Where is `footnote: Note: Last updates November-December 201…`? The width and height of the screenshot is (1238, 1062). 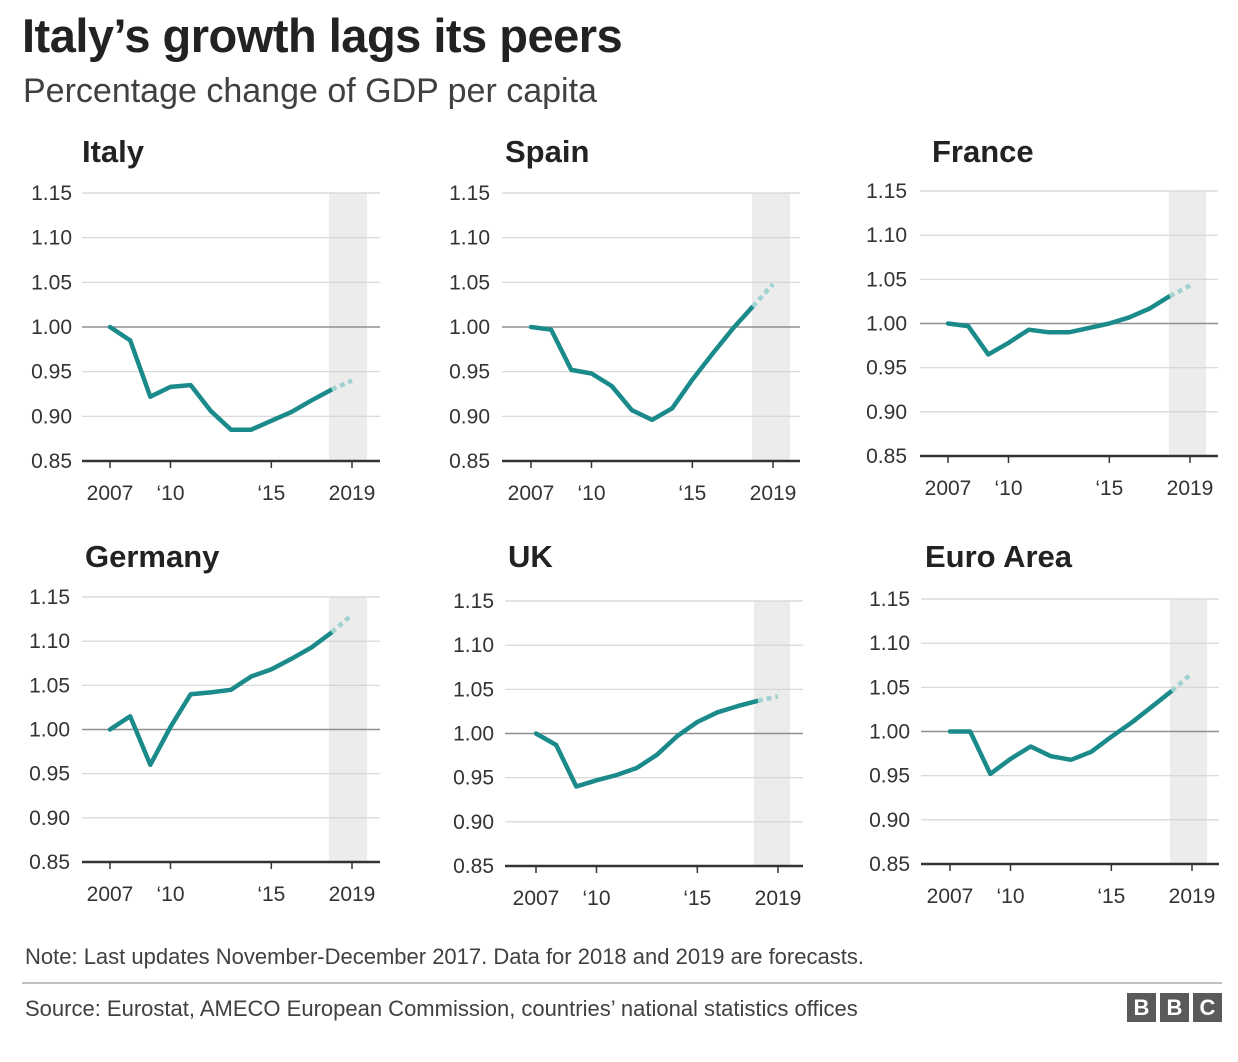 footnote: Note: Last updates November-December 201… is located at coordinates (444, 956).